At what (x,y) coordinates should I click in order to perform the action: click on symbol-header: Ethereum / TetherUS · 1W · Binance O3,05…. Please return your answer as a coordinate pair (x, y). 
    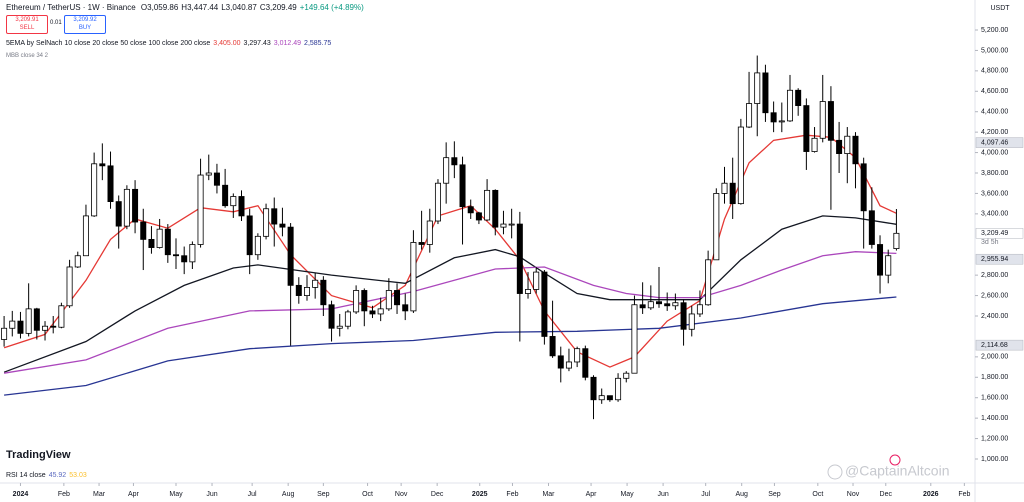
    Looking at the image, I should click on (188, 7).